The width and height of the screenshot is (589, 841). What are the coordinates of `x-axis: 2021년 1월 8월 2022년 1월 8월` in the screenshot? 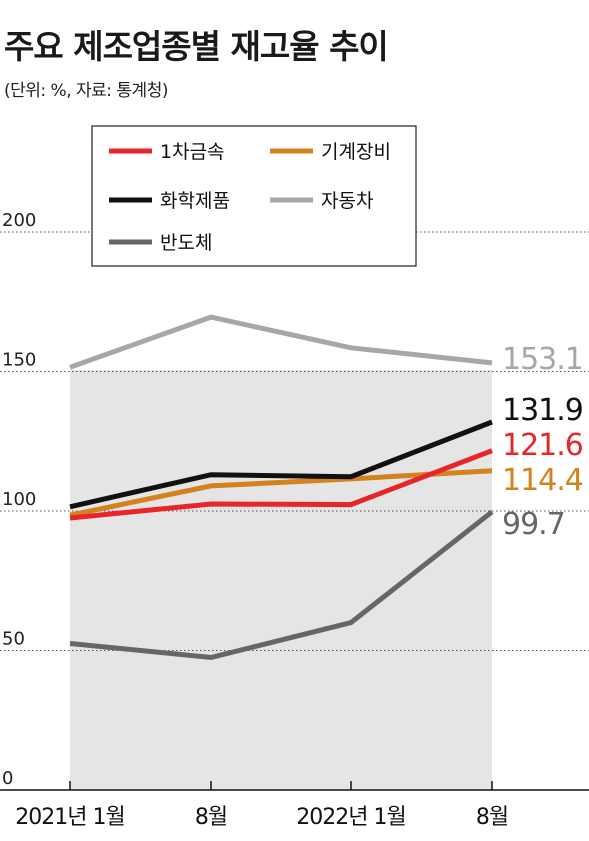 It's located at (294, 805).